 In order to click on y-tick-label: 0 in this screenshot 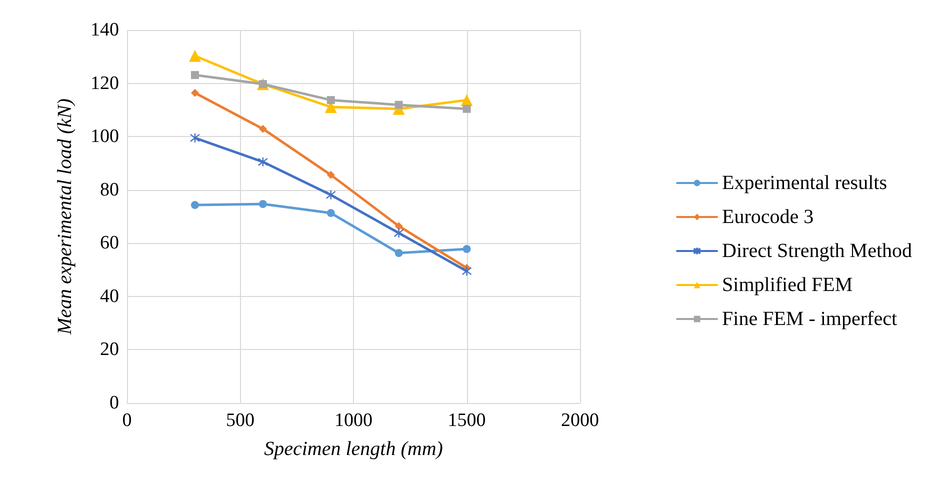, I will do `click(114, 403)`.